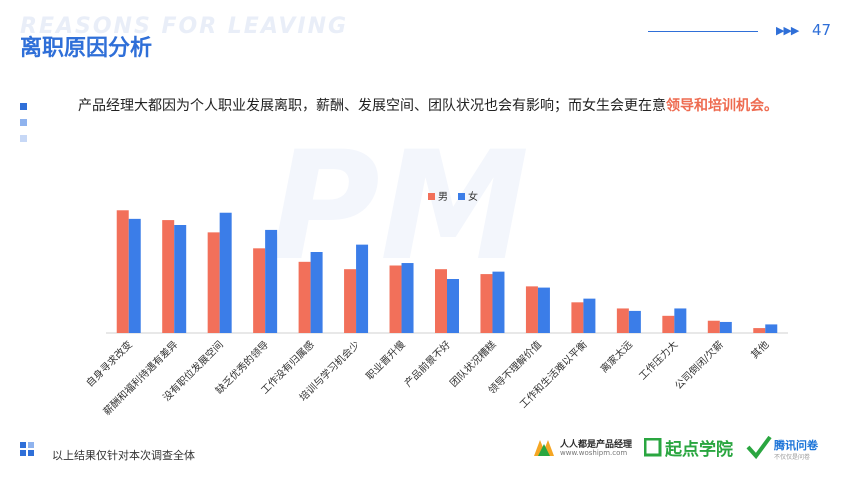  What do you see at coordinates (616, 356) in the screenshot?
I see `x-tick-label: 离家太远` at bounding box center [616, 356].